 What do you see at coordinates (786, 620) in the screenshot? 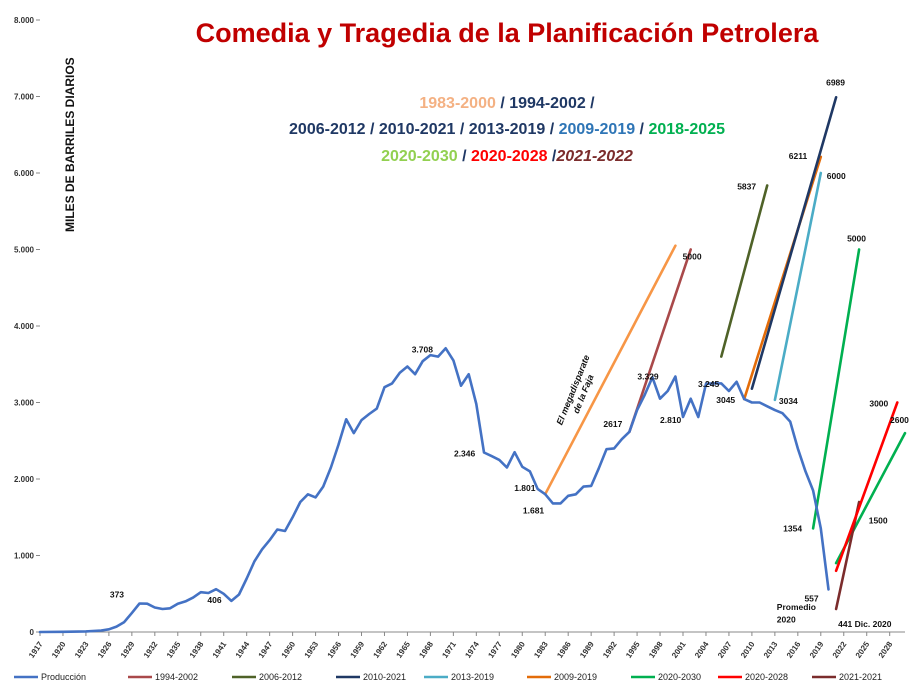
I see `data-label: 2020` at bounding box center [786, 620].